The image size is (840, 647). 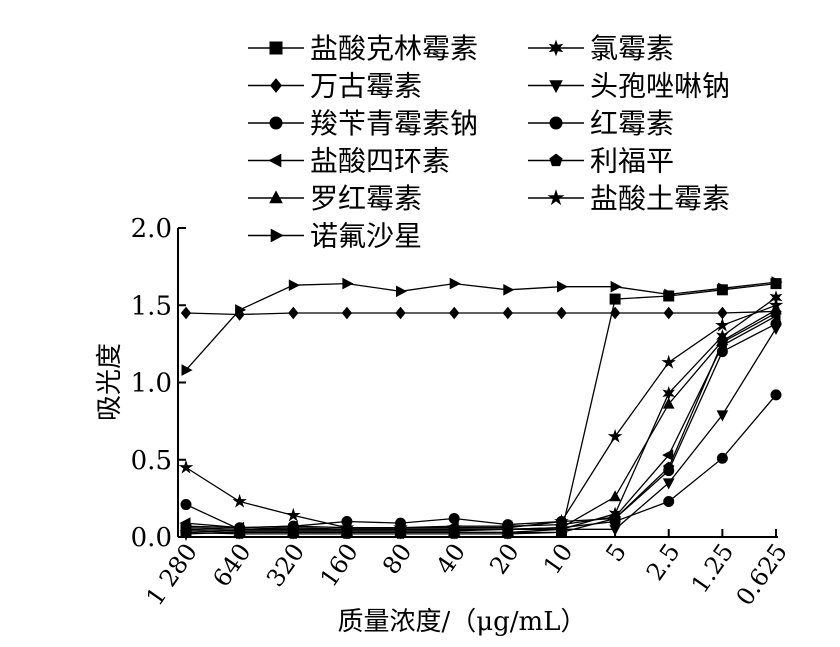 What do you see at coordinates (660, 86) in the screenshot?
I see `legend-label: 头孢唑啉钠` at bounding box center [660, 86].